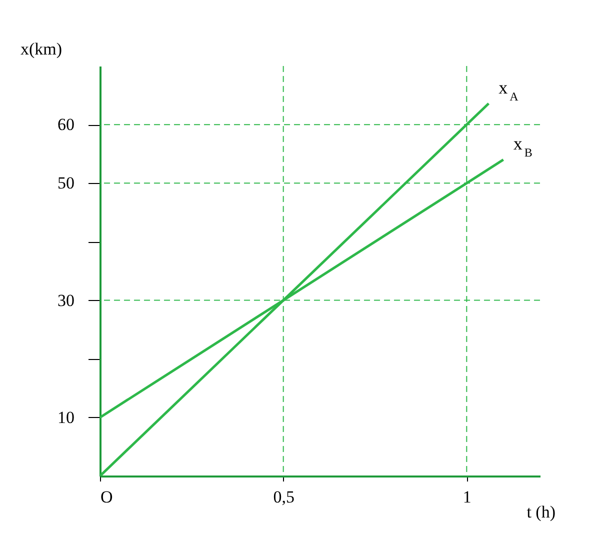 The height and width of the screenshot is (558, 607). What do you see at coordinates (283, 497) in the screenshot?
I see `x-tick-label: 0,5` at bounding box center [283, 497].